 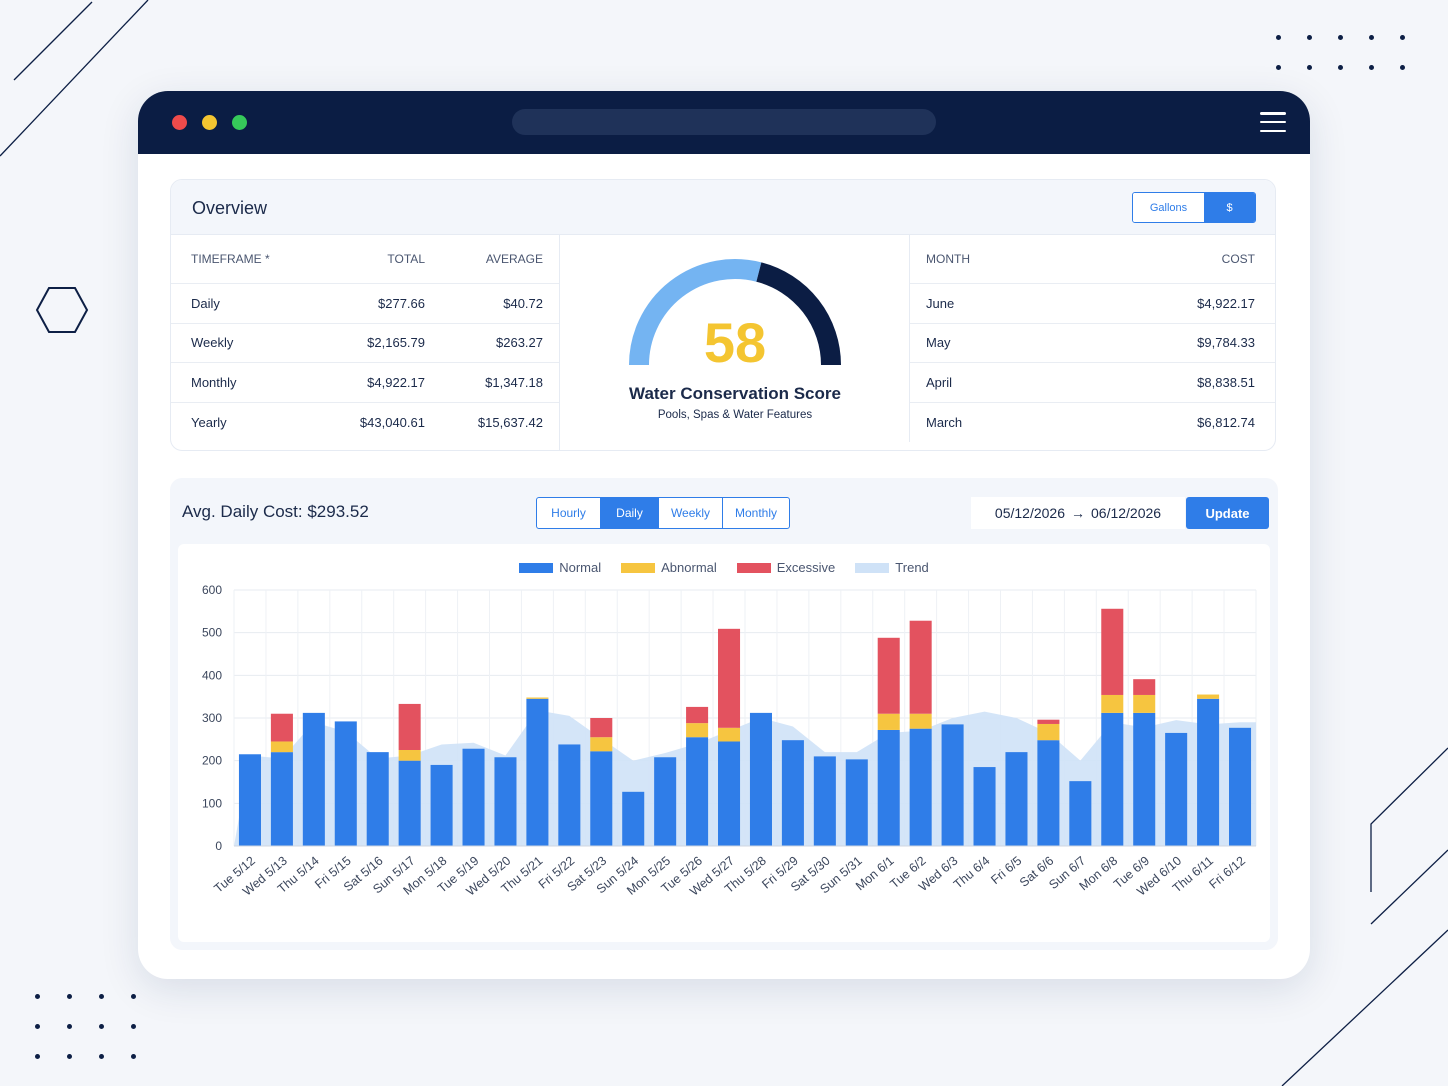 What do you see at coordinates (745, 778) in the screenshot?
I see `trend-area` at bounding box center [745, 778].